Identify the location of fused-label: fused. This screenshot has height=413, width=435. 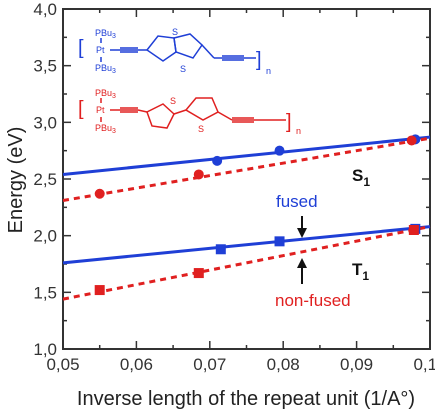
(297, 201).